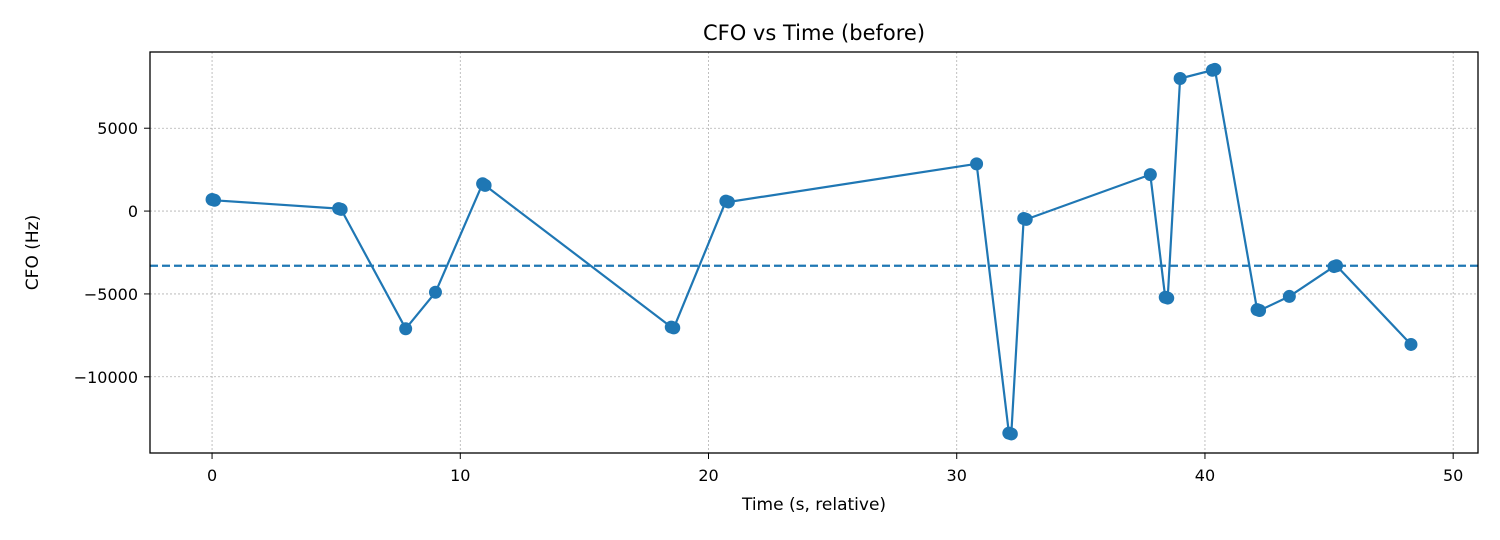 Image resolution: width=1500 pixels, height=540 pixels. Describe the element at coordinates (212, 475) in the screenshot. I see `x-tick-label: 0` at that location.